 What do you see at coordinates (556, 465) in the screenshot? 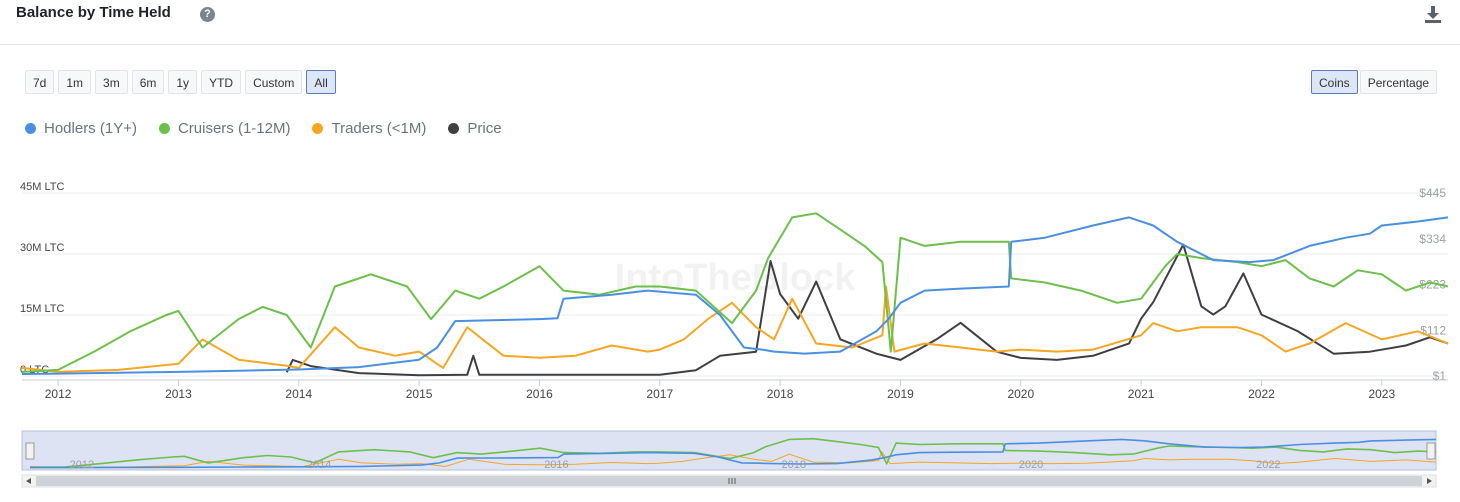
I see `navigator-year-label: 2016` at bounding box center [556, 465].